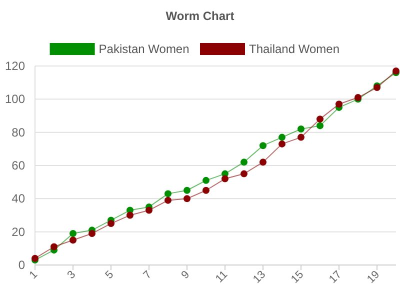 Image resolution: width=400 pixels, height=300 pixels. Describe the element at coordinates (335, 277) in the screenshot. I see `x-tick-label: 17` at that location.